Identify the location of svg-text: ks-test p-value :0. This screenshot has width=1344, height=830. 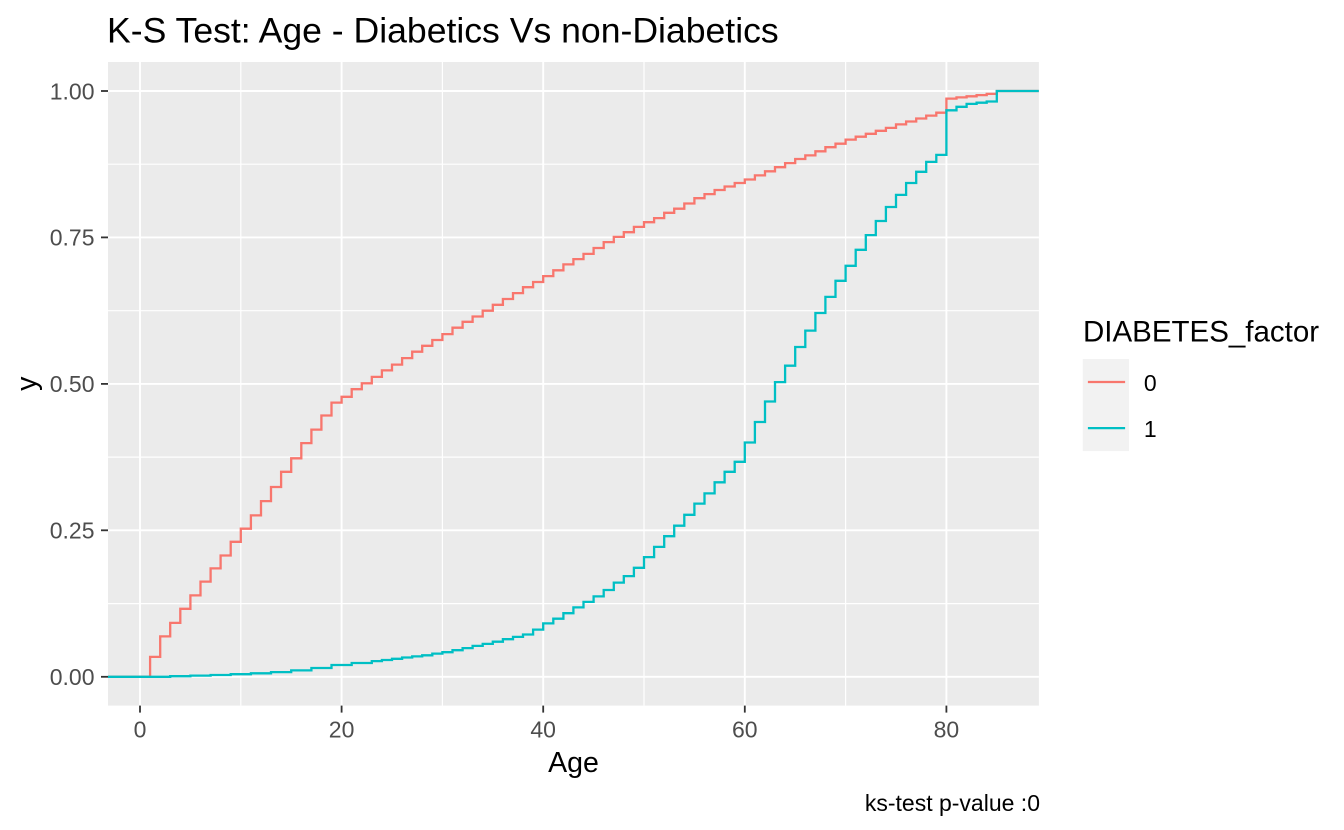
(952, 803).